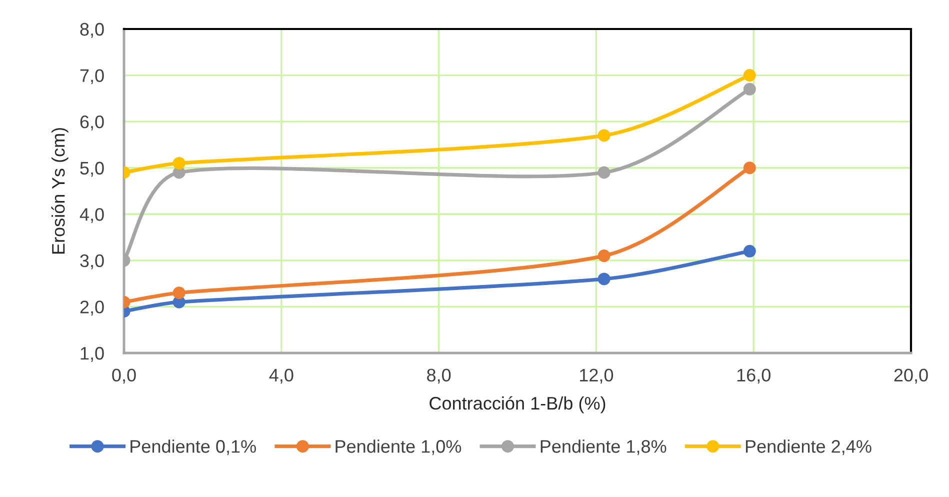 The height and width of the screenshot is (497, 949). I want to click on y-axis-title: Erosión Ys (cm), so click(59, 191).